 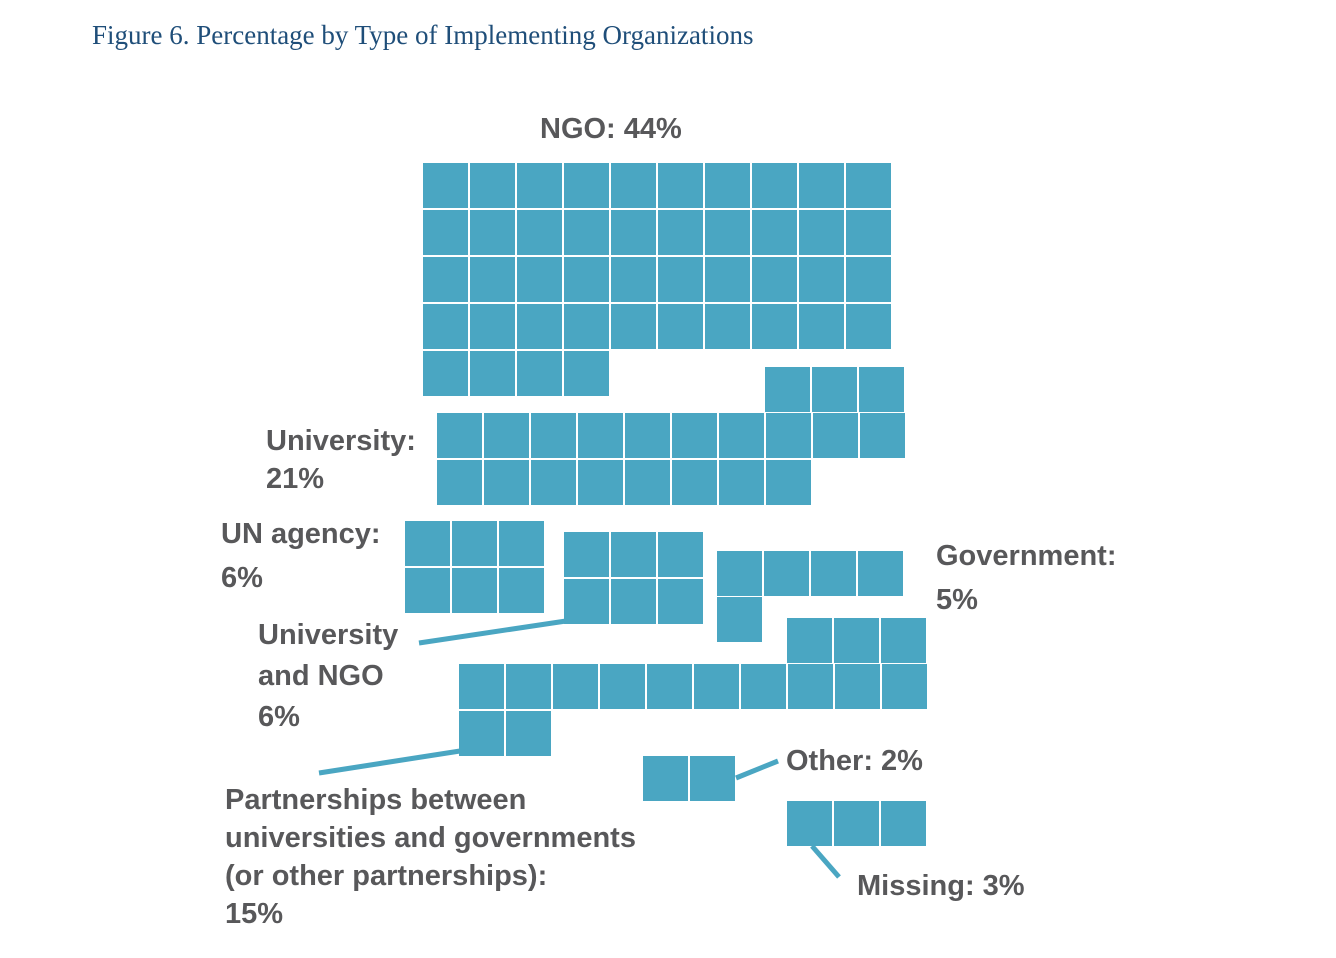 I want to click on label-government-line: Government:, so click(x=1026, y=556).